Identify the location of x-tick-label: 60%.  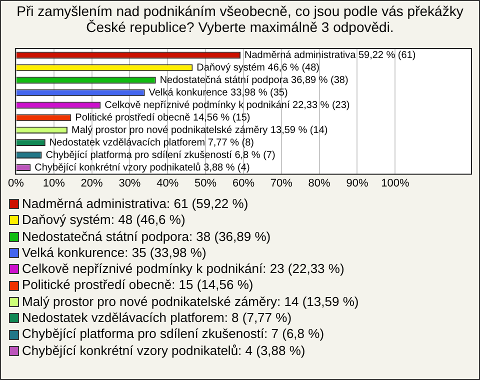
(243, 183).